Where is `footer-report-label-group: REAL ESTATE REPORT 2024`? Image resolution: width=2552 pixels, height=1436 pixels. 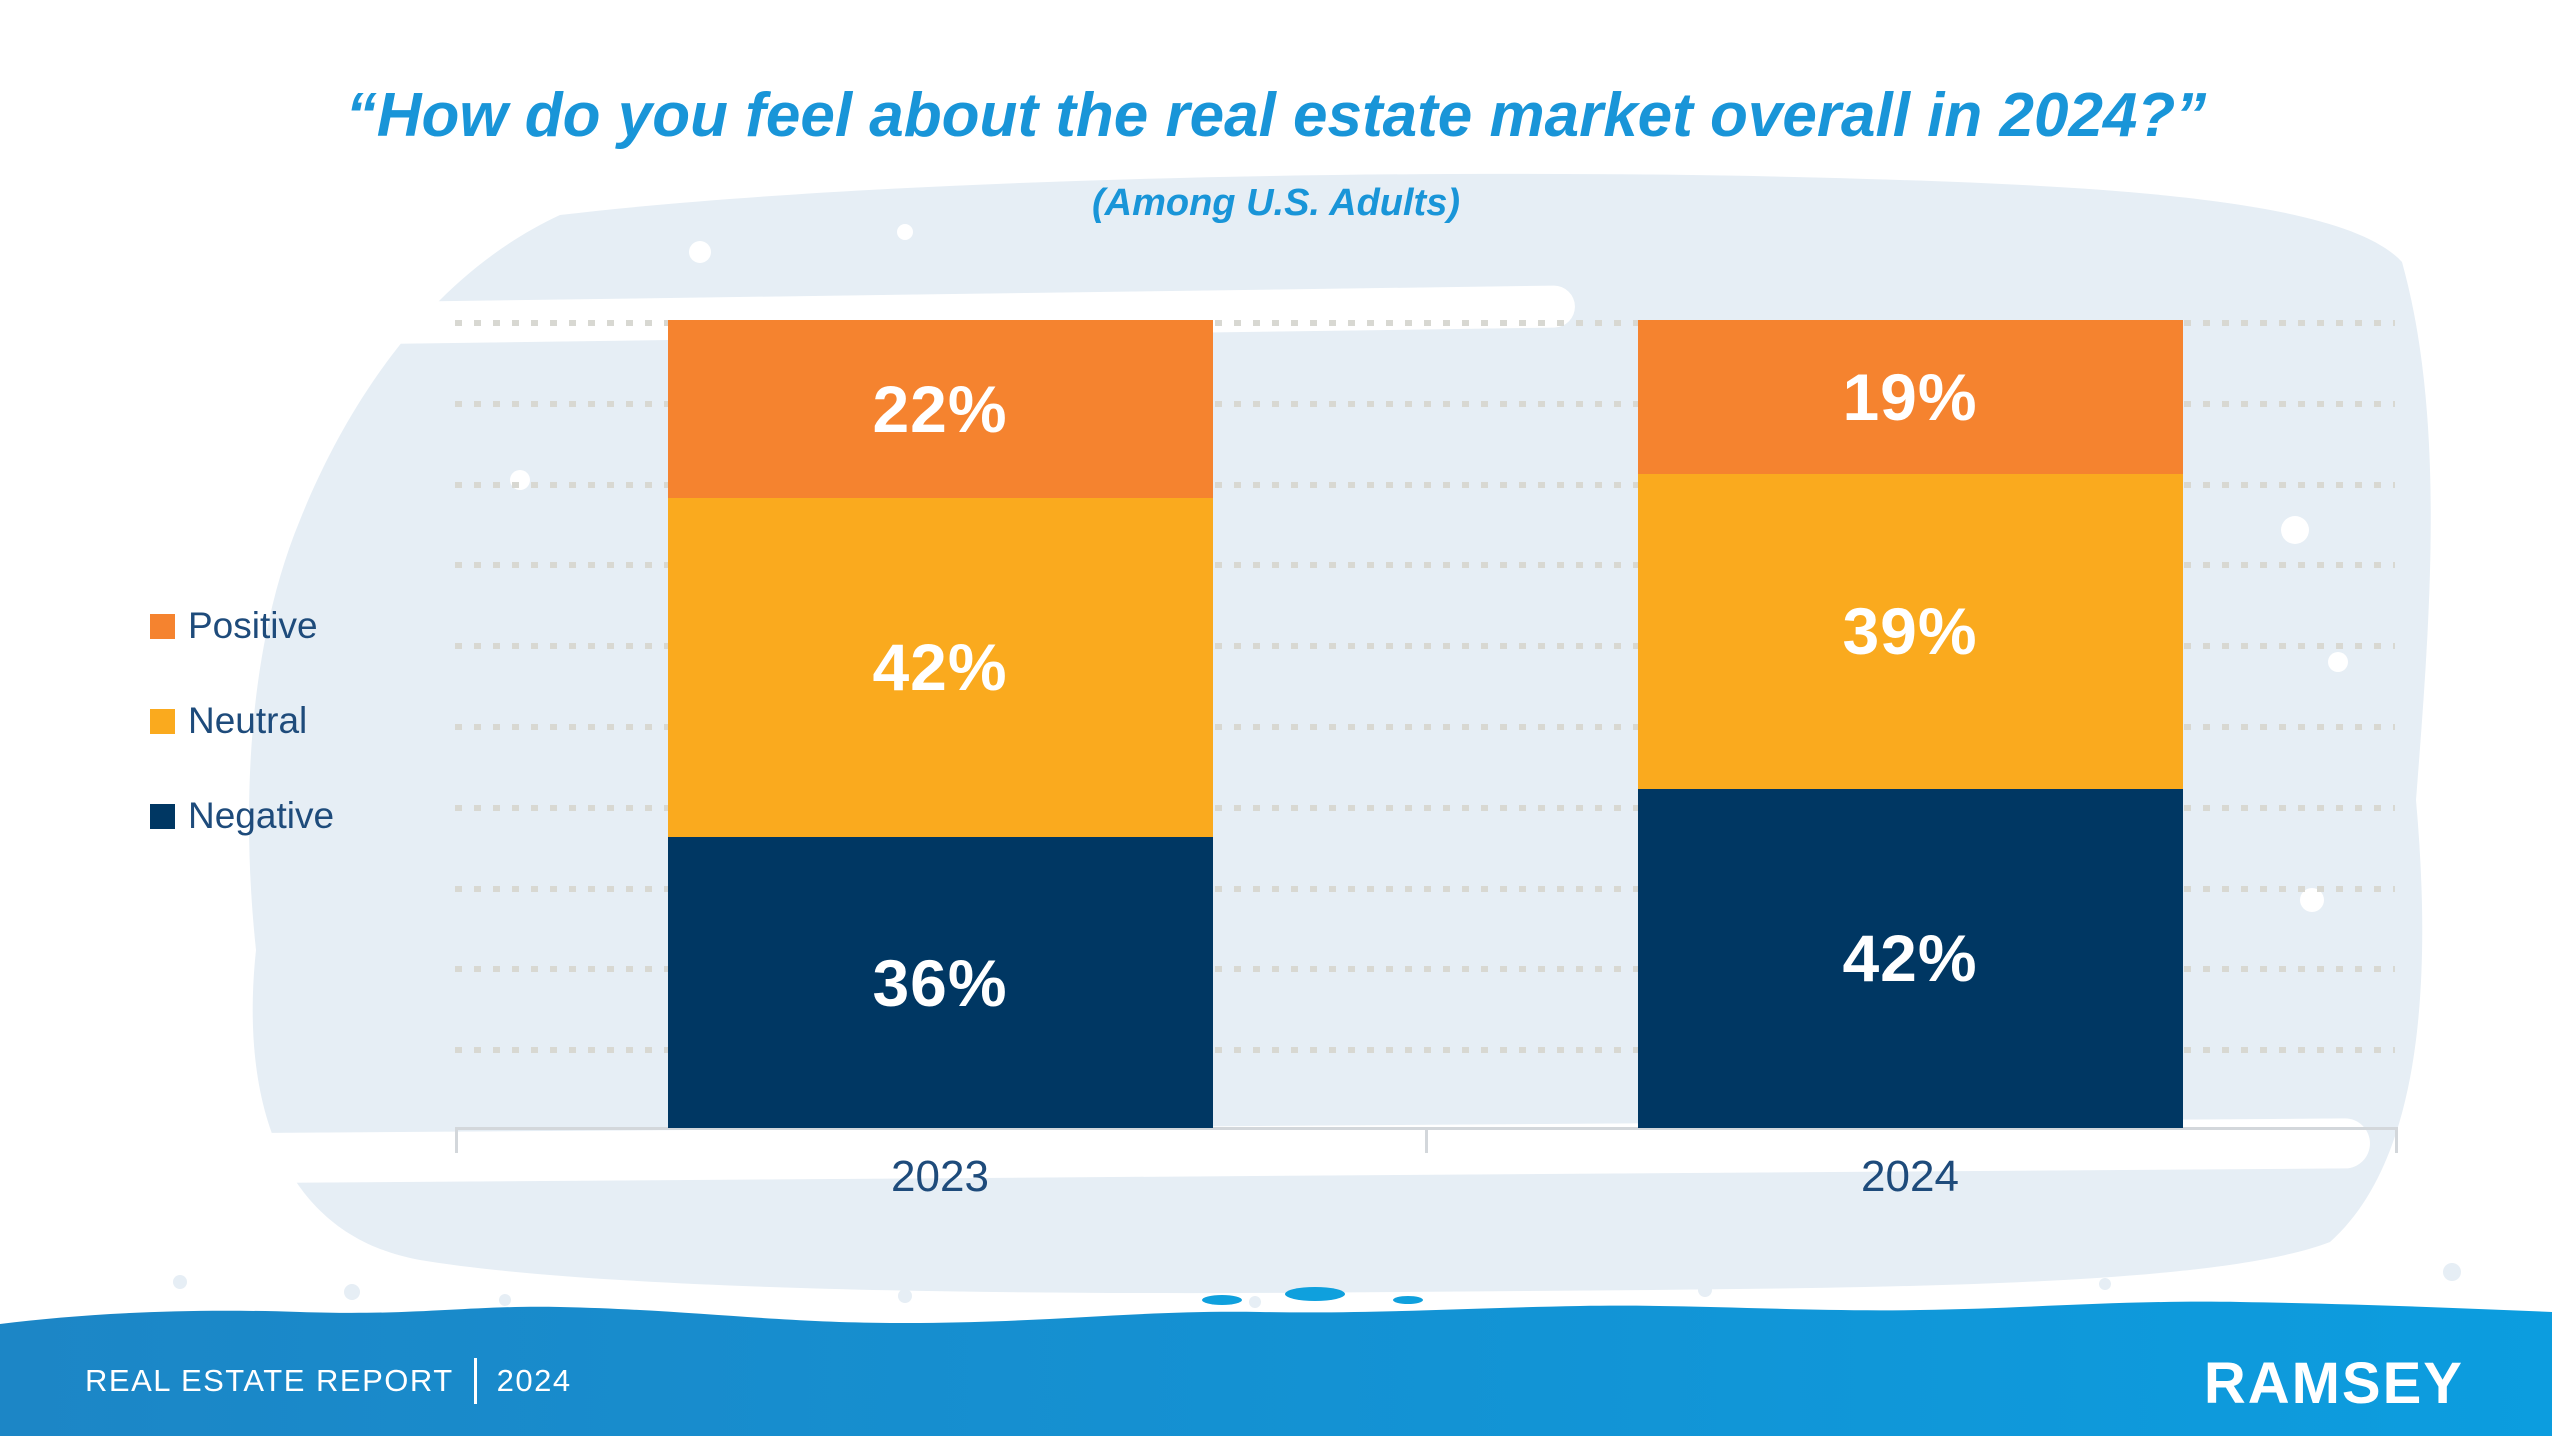 footer-report-label-group: REAL ESTATE REPORT 2024 is located at coordinates (328, 1381).